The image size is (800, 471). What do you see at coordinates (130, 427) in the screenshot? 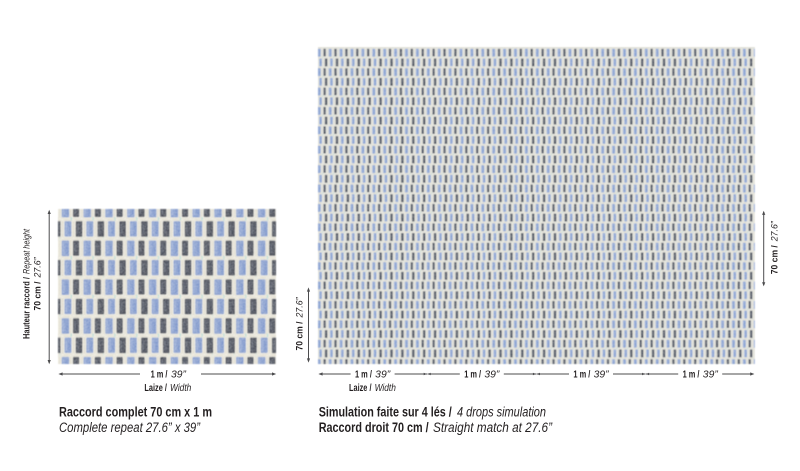
I see `svg-text: Complete repeat 27.6” x 39”` at bounding box center [130, 427].